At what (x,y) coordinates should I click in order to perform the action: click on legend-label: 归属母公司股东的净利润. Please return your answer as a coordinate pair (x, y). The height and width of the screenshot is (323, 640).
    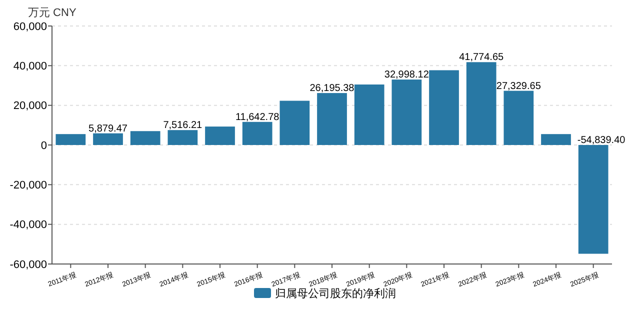
    Looking at the image, I should click on (335, 293).